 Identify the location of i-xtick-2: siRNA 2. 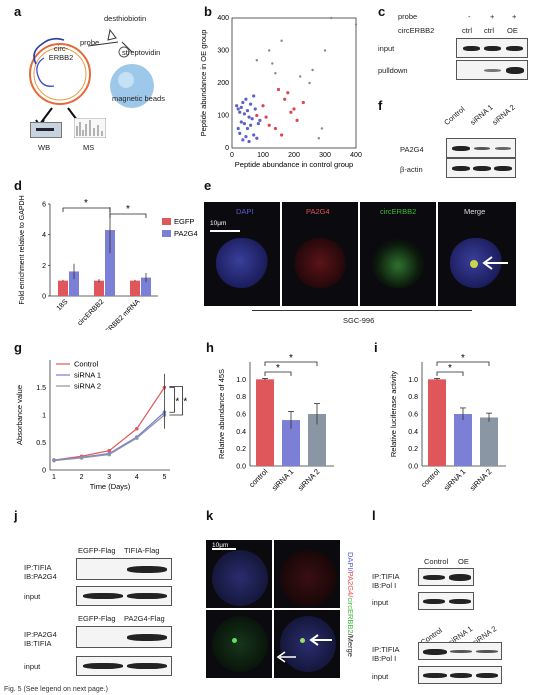
(481, 480).